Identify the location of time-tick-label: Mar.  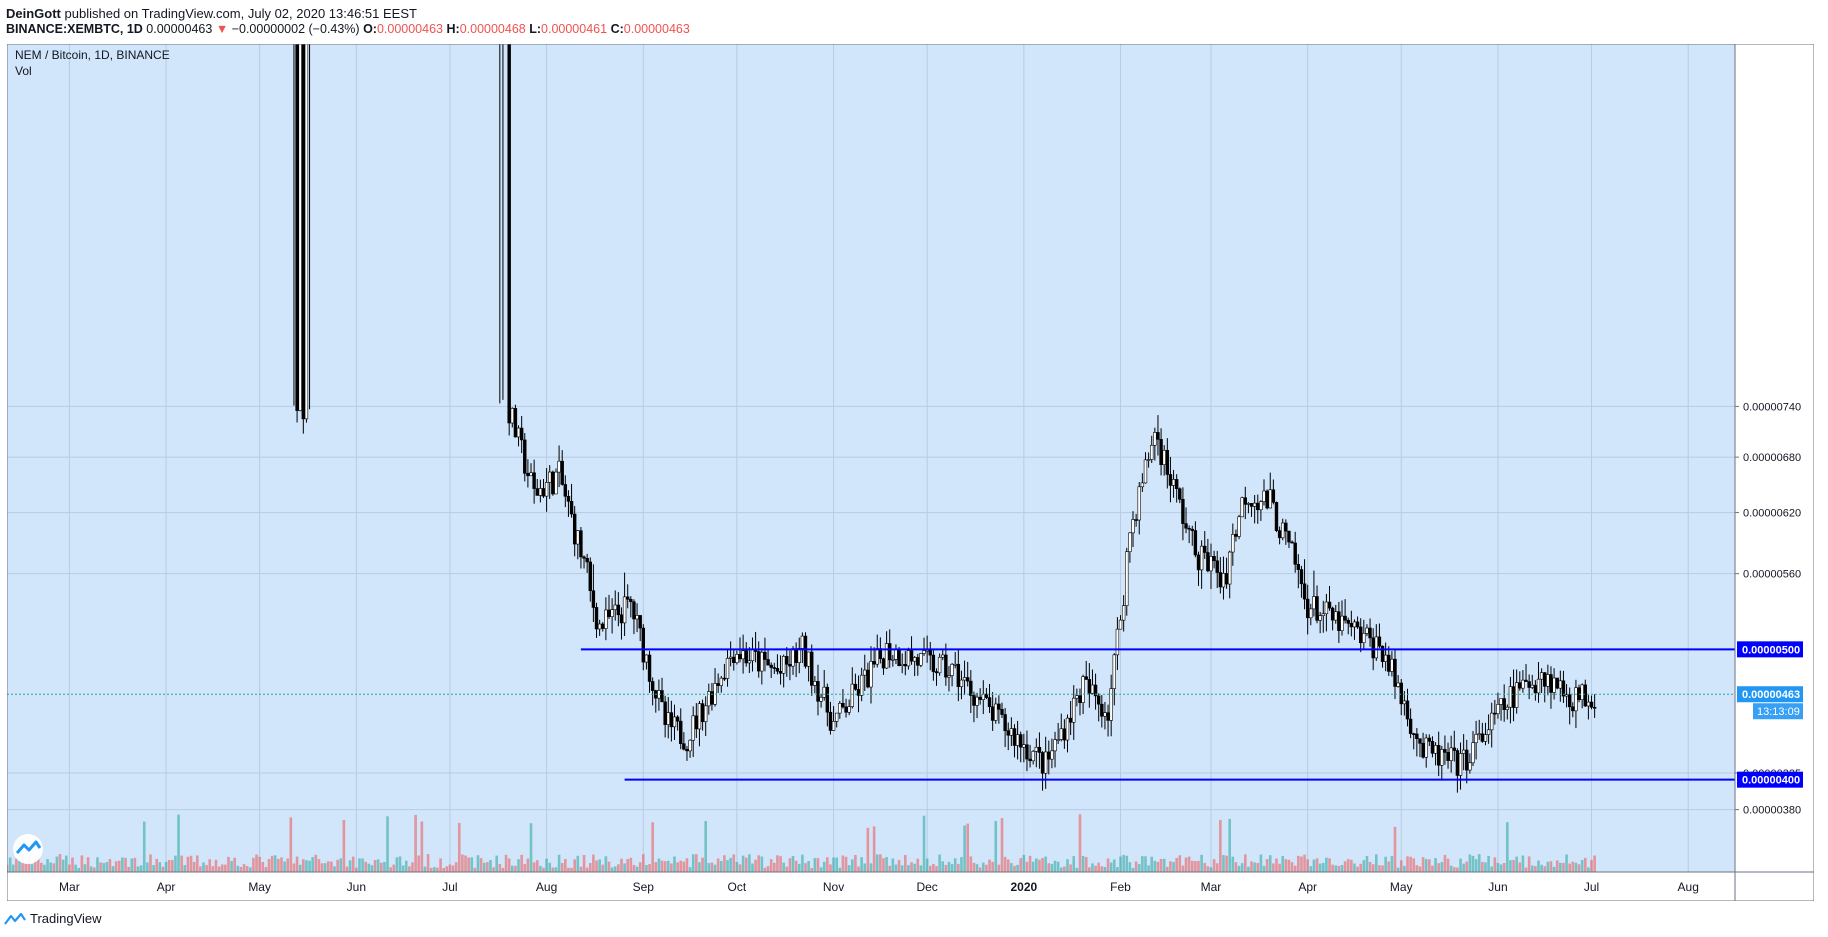
(1211, 887).